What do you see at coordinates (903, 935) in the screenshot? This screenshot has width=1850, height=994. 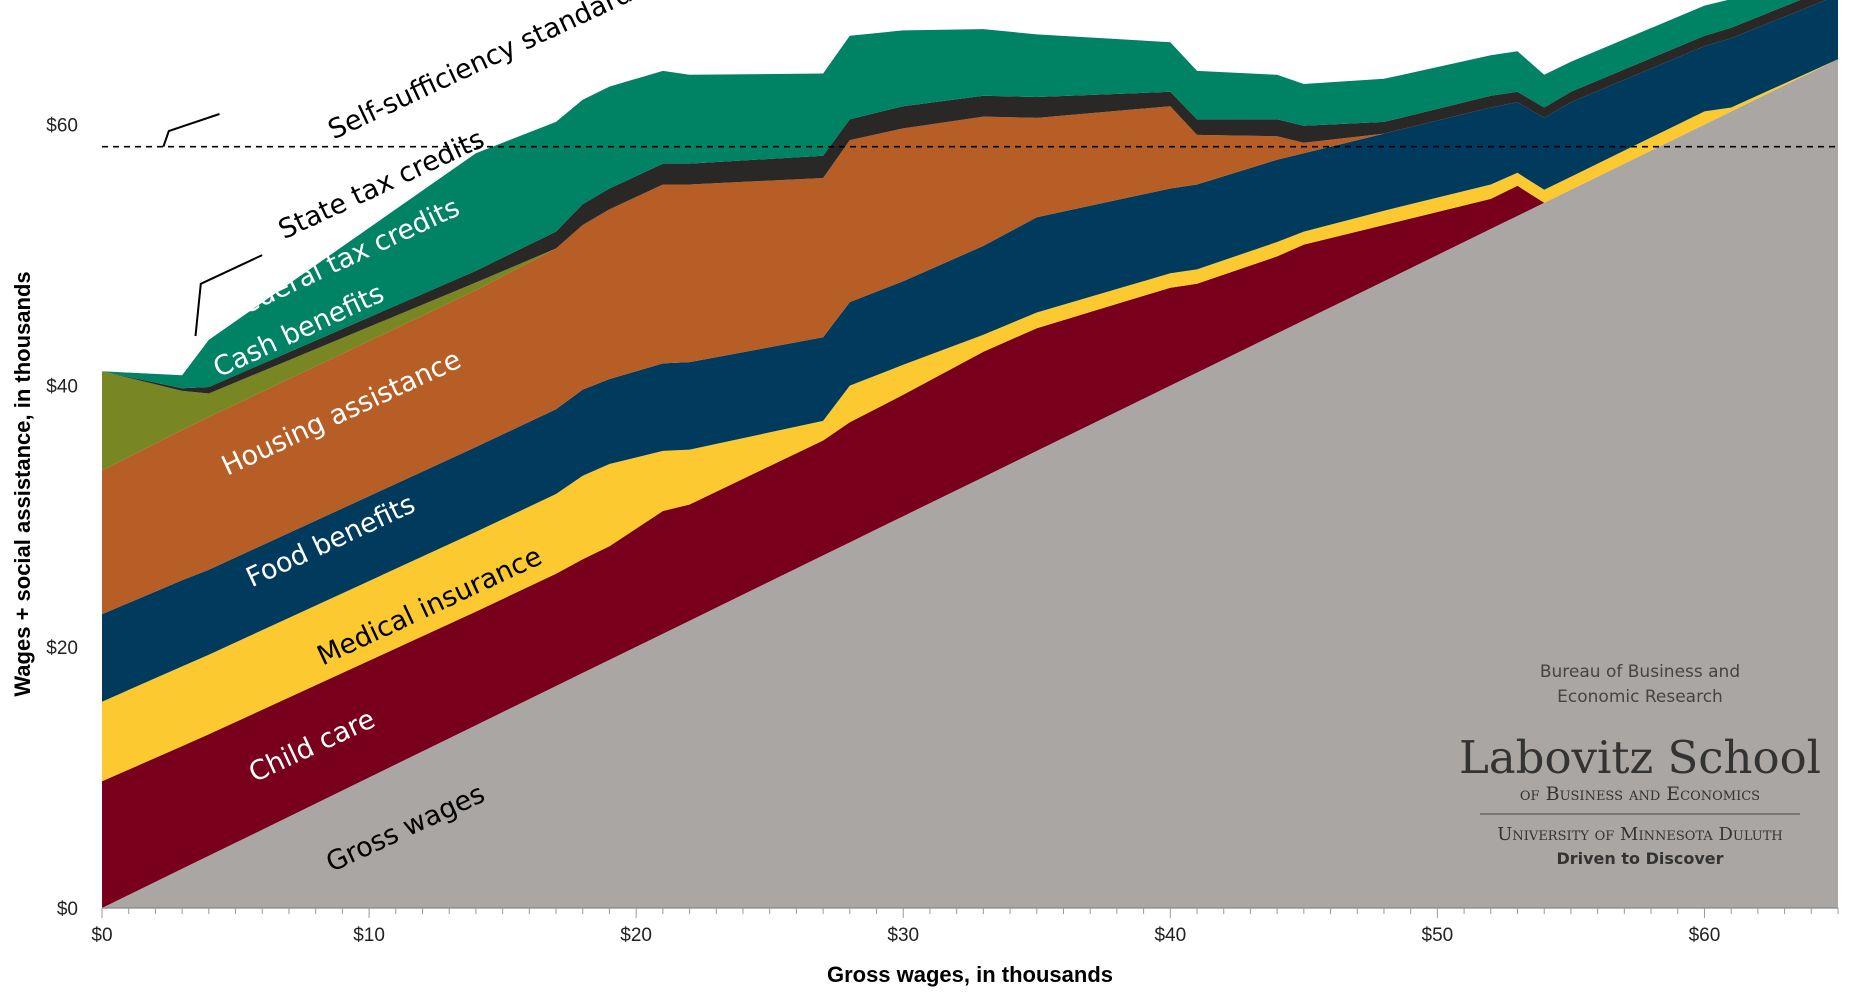 I see `x-tick-label: $30` at bounding box center [903, 935].